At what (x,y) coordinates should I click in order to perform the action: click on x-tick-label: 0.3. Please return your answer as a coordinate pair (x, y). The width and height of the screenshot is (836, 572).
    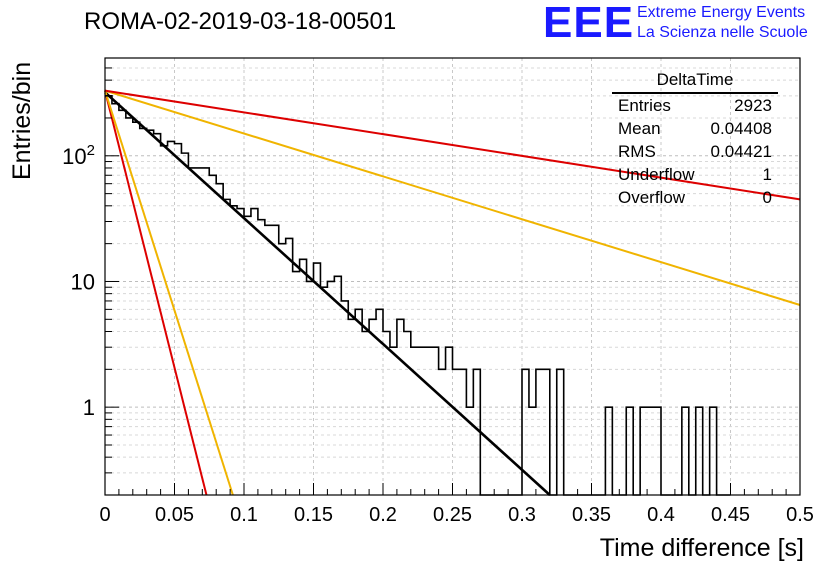
    Looking at the image, I should click on (522, 515).